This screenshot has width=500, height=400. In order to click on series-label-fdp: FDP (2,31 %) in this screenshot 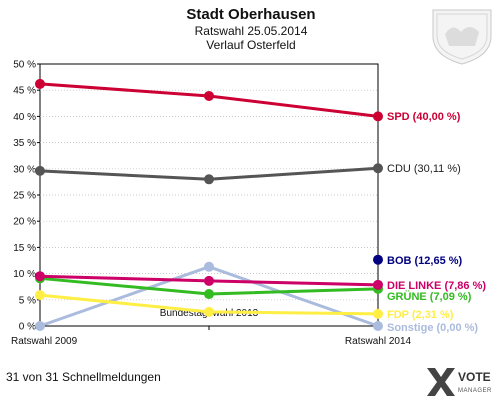, I will do `click(420, 315)`.